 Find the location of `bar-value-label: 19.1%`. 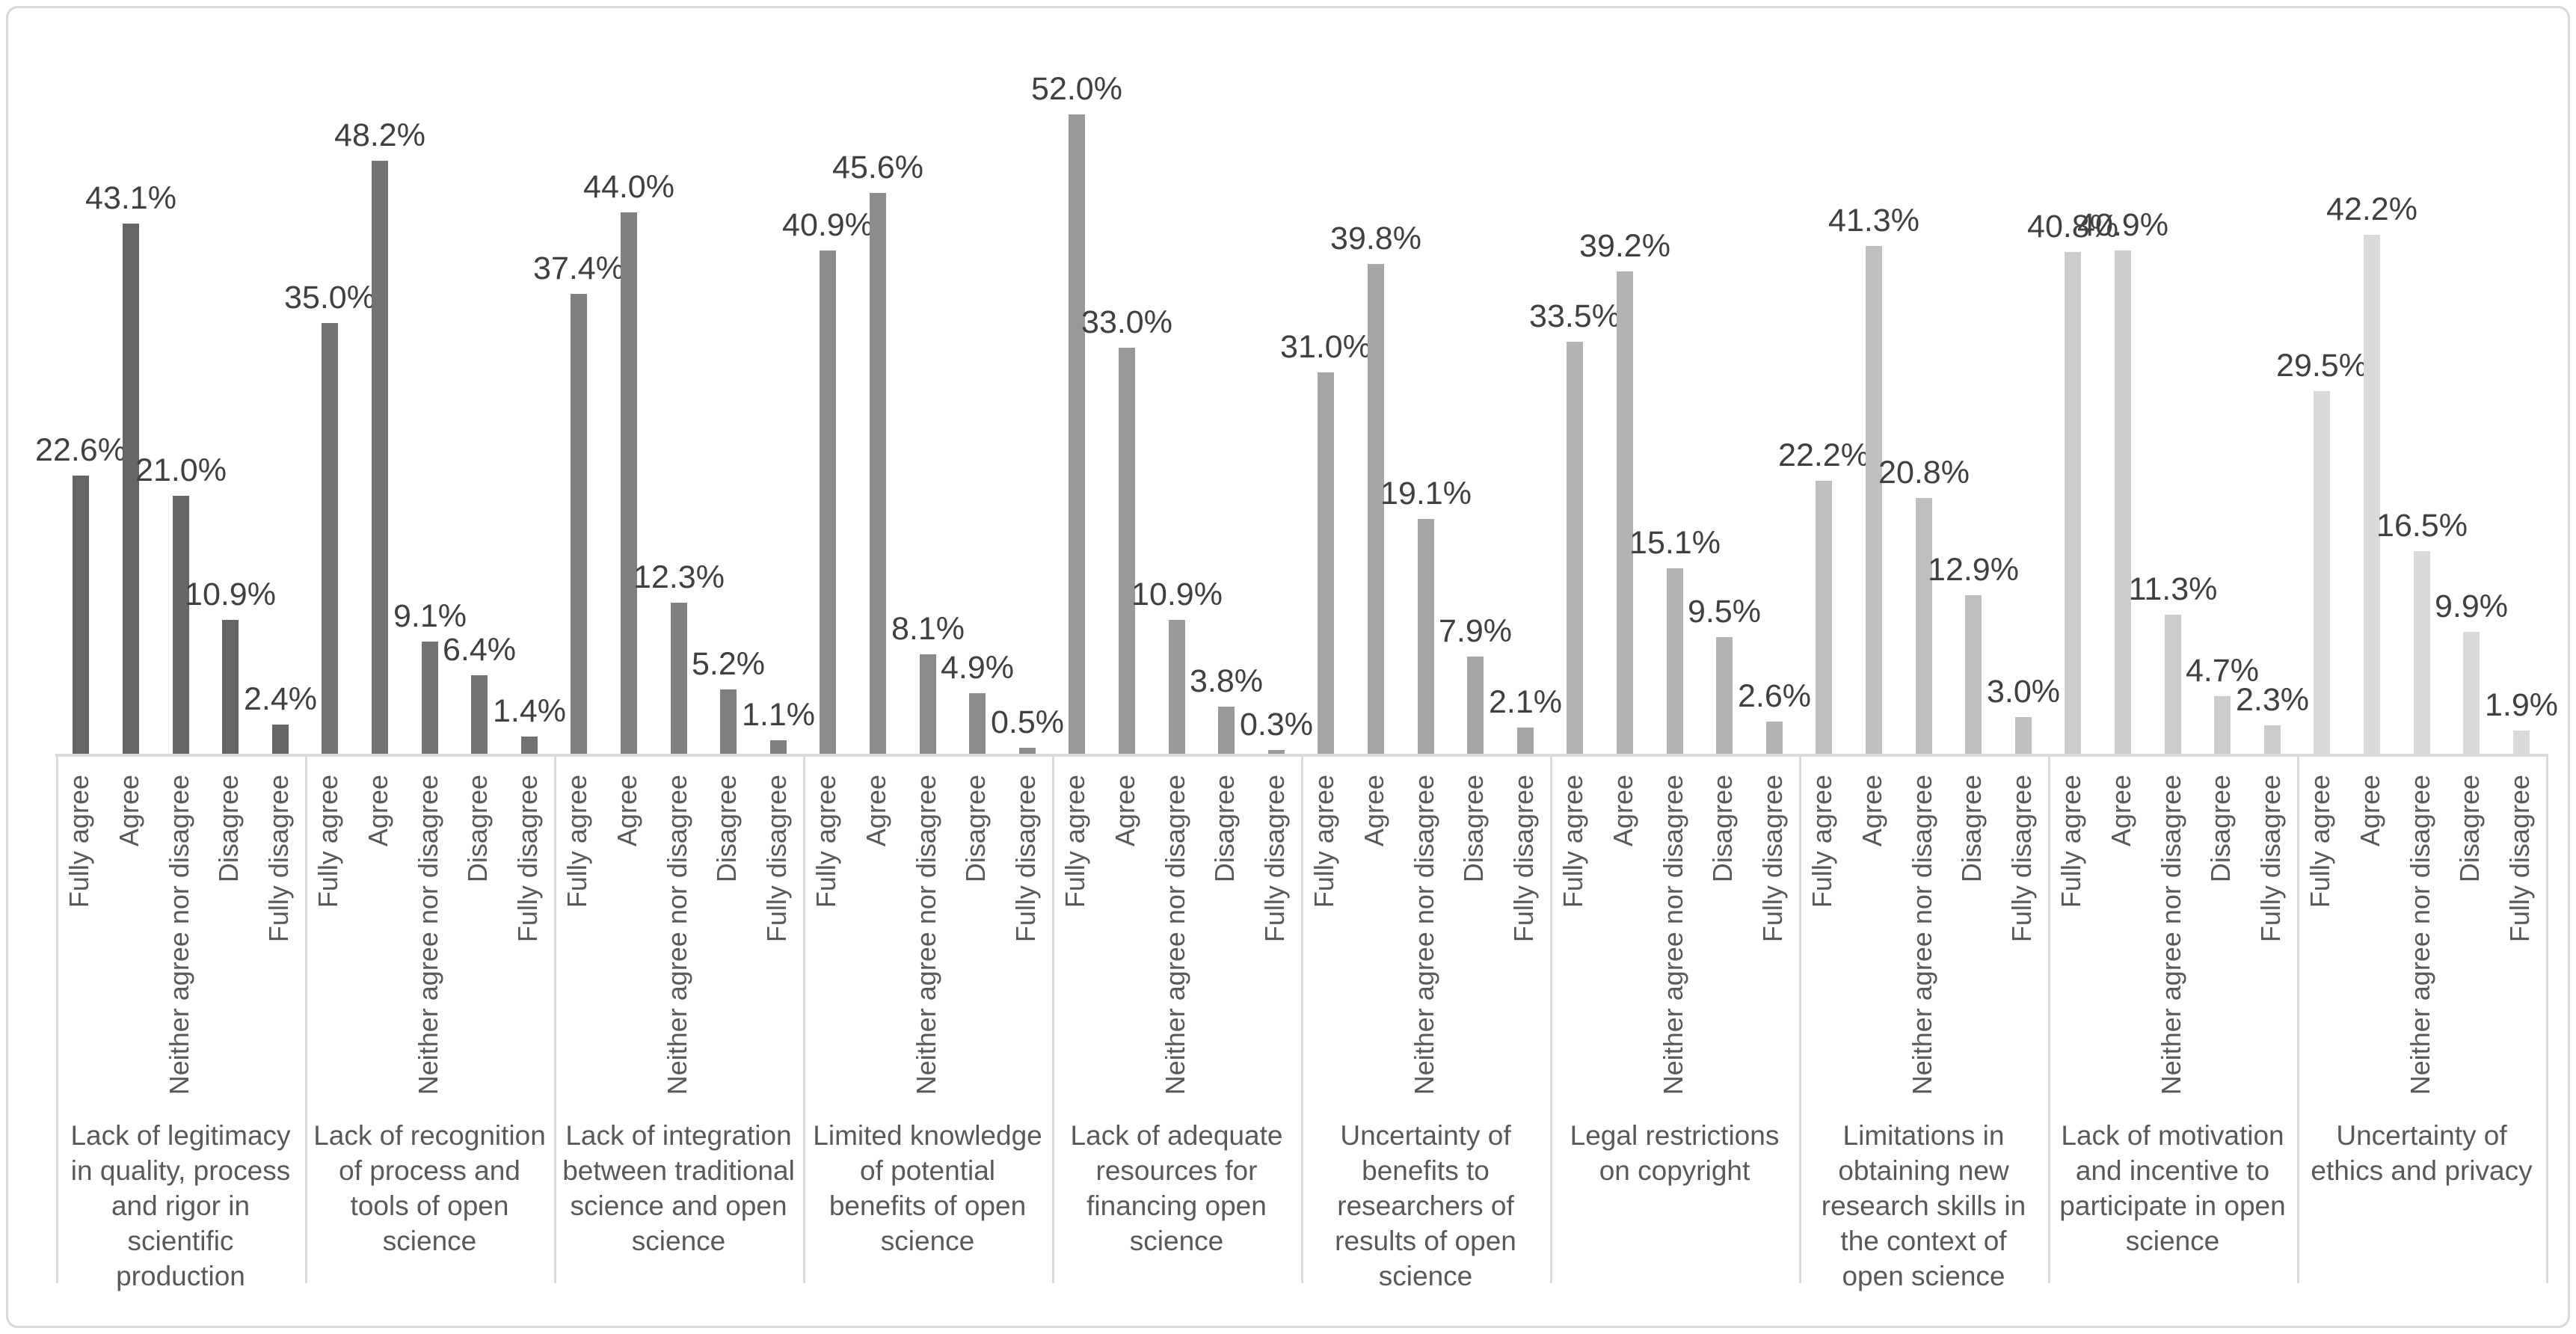

bar-value-label: 19.1% is located at coordinates (1426, 494).